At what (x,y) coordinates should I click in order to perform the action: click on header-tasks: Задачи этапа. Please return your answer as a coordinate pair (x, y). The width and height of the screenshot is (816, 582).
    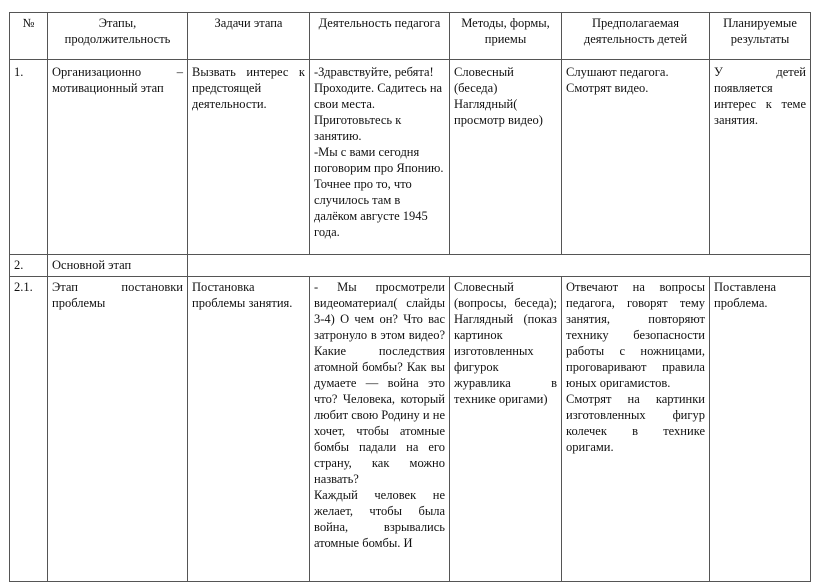
    Looking at the image, I should click on (248, 36).